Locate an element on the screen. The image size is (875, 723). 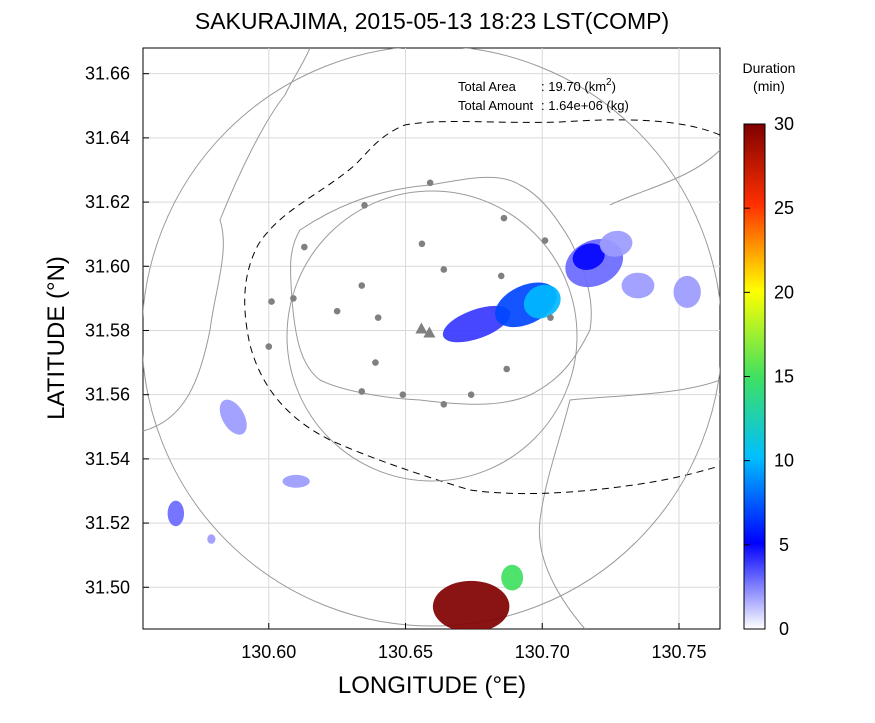
y-tick-label-7: 31.64 is located at coordinates (107, 138).